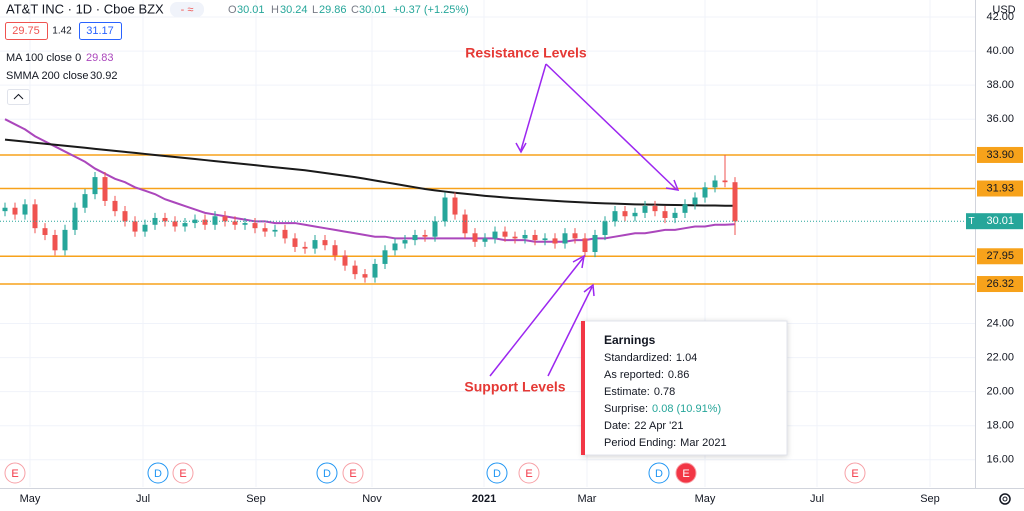 Image resolution: width=1024 pixels, height=511 pixels. I want to click on earnings-accent, so click(583, 388).